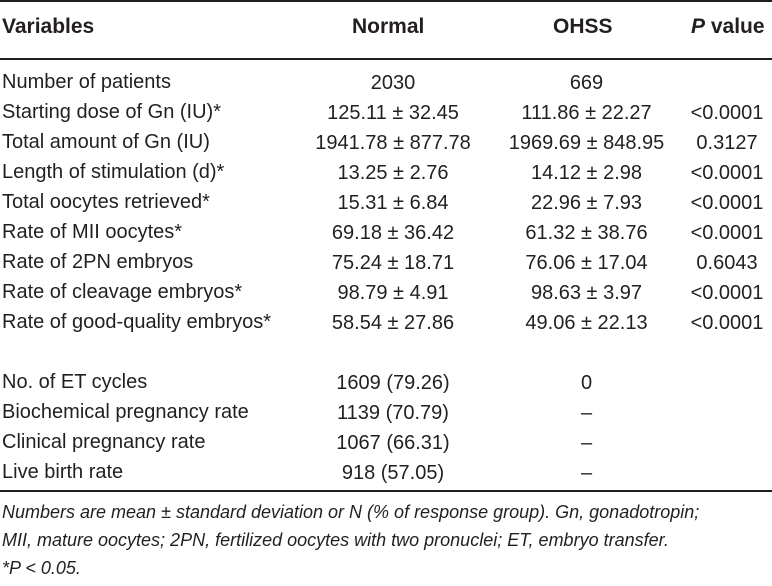 The image size is (772, 586). Describe the element at coordinates (137, 322) in the screenshot. I see `row-variable: Rate of good-quality embryos*` at that location.